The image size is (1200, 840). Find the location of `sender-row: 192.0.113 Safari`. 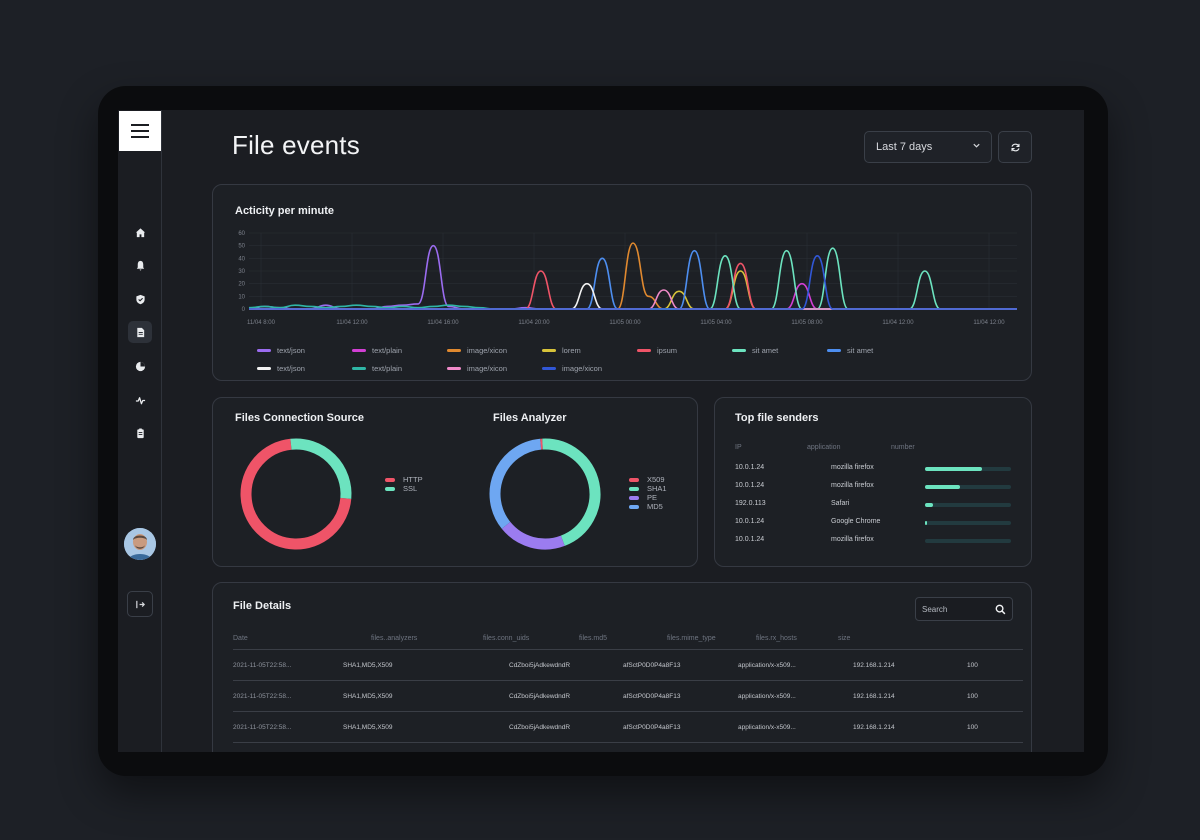

sender-row: 192.0.113 Safari is located at coordinates (875, 506).